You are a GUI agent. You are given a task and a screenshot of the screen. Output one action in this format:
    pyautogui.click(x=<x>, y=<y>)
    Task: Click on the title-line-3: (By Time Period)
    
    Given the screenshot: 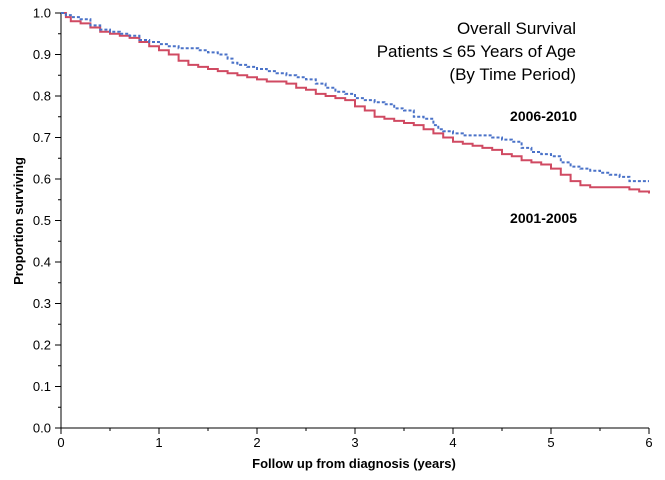 What is the action you would take?
    pyautogui.click(x=512, y=74)
    